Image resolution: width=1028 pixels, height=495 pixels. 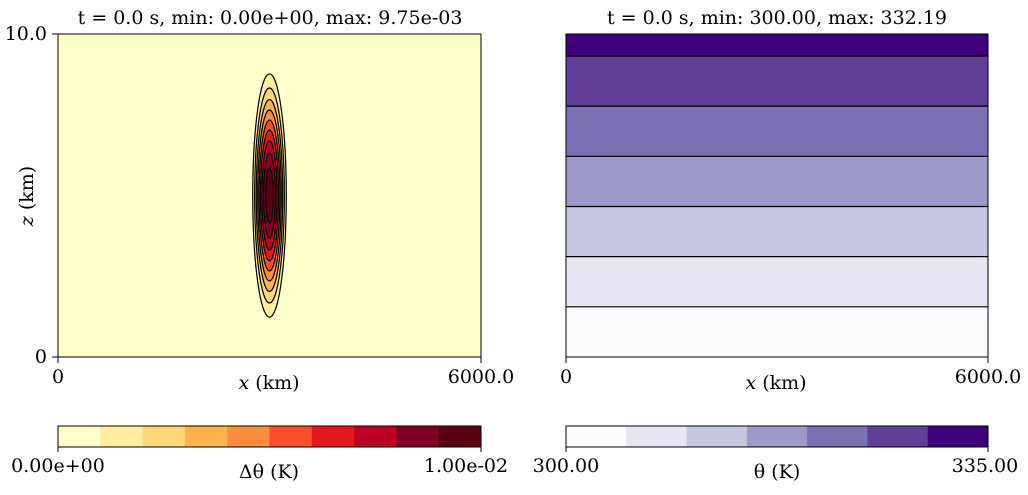 What do you see at coordinates (270, 18) in the screenshot?
I see `left-title: t = 0.0 s, min: 0.00e+00, max: 9.75e-03` at bounding box center [270, 18].